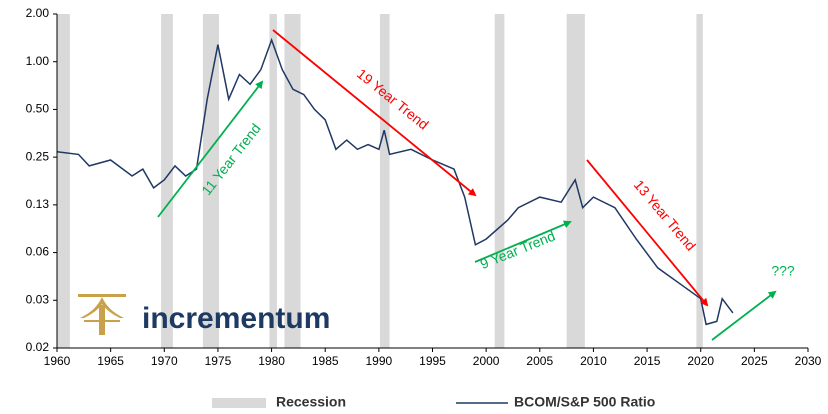  Describe the element at coordinates (754, 361) in the screenshot. I see `x-tick-label: 2025` at that location.